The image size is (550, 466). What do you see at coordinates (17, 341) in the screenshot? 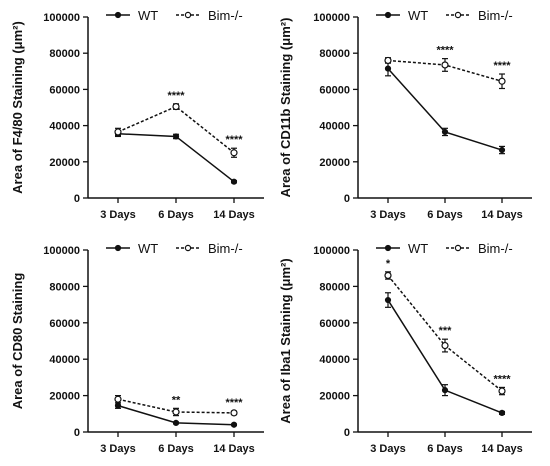
I see `y-axis-label: Area of CD80 Staining` at bounding box center [17, 341].